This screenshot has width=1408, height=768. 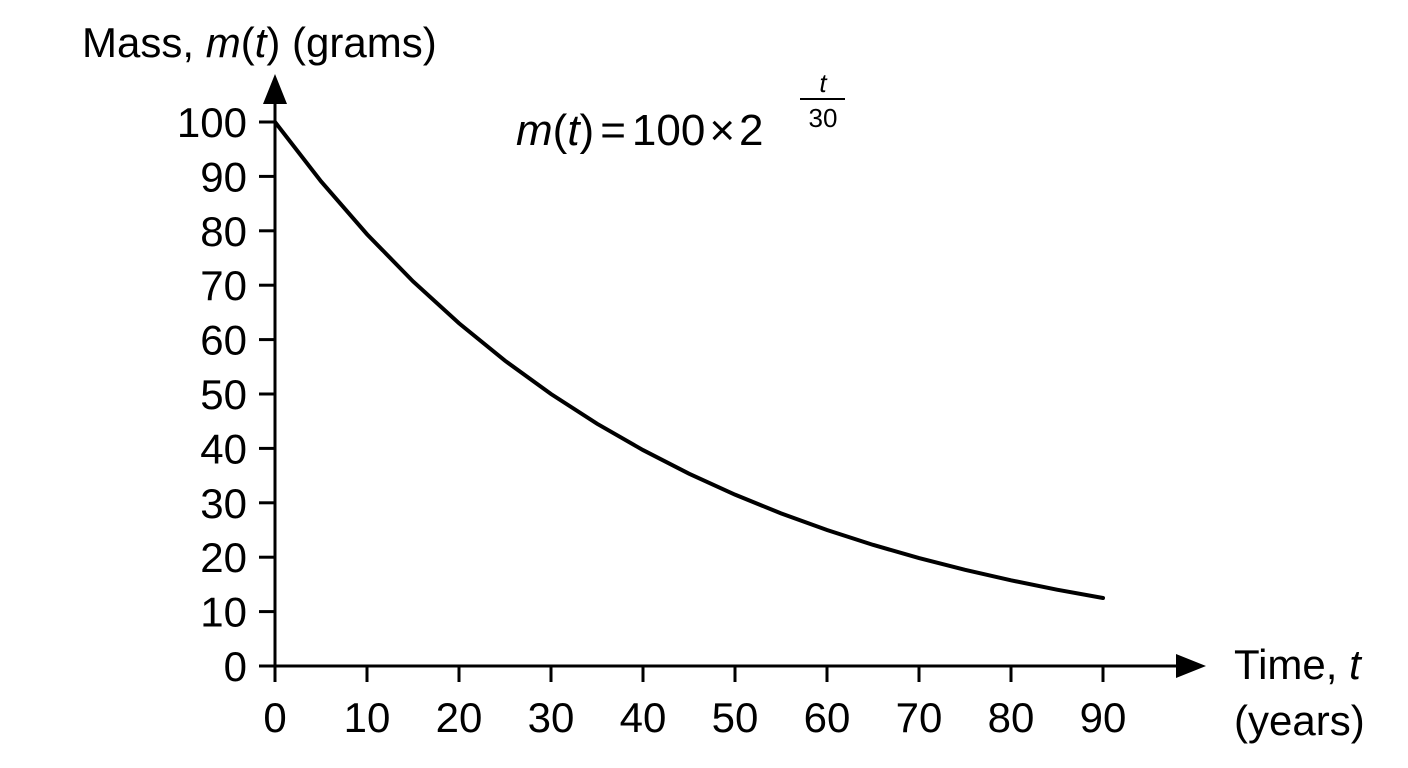 I want to click on y-tick-label: 70, so click(x=223, y=285).